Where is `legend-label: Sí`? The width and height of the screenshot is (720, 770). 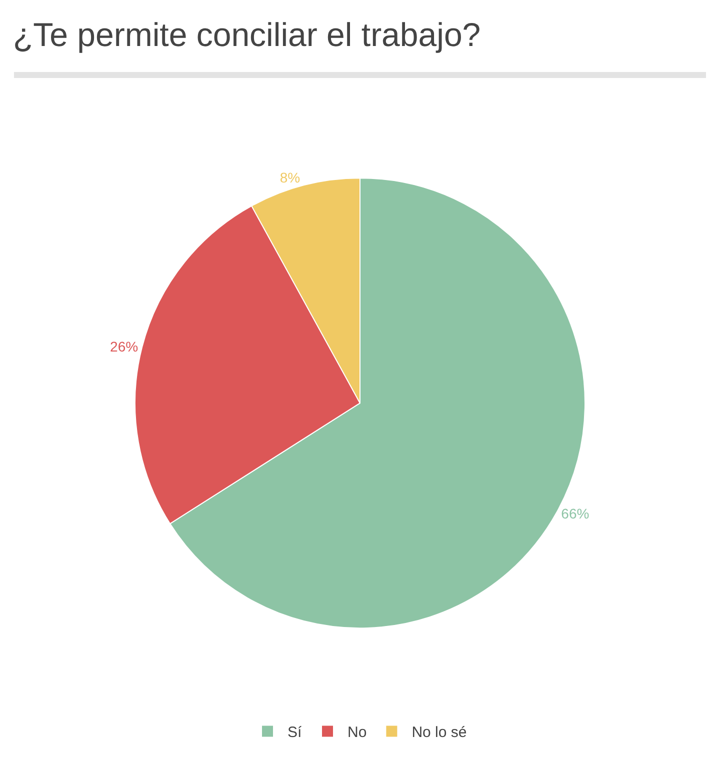 legend-label: Sí is located at coordinates (295, 733).